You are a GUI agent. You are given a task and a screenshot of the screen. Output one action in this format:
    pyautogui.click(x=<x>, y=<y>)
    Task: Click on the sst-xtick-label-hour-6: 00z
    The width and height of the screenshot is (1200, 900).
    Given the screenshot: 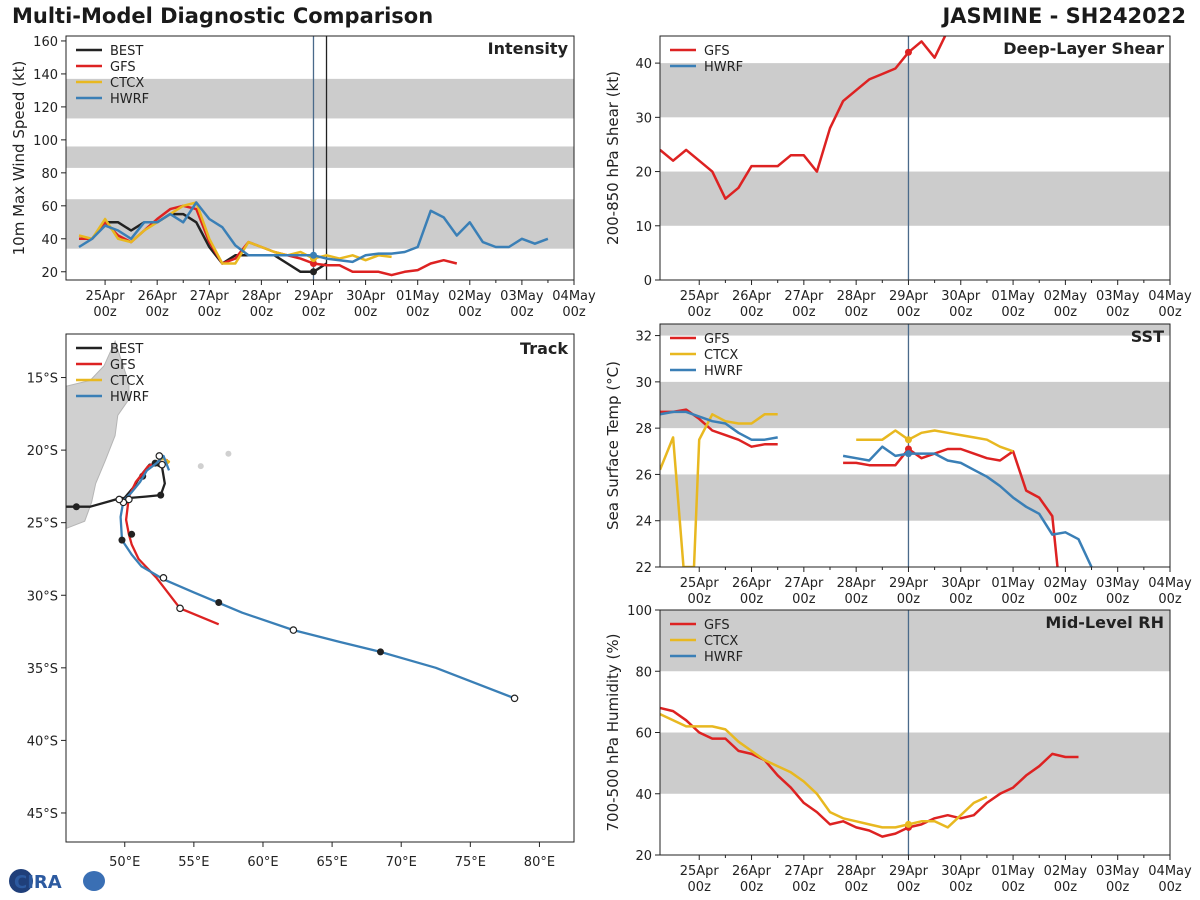 What is the action you would take?
    pyautogui.click(x=1013, y=599)
    